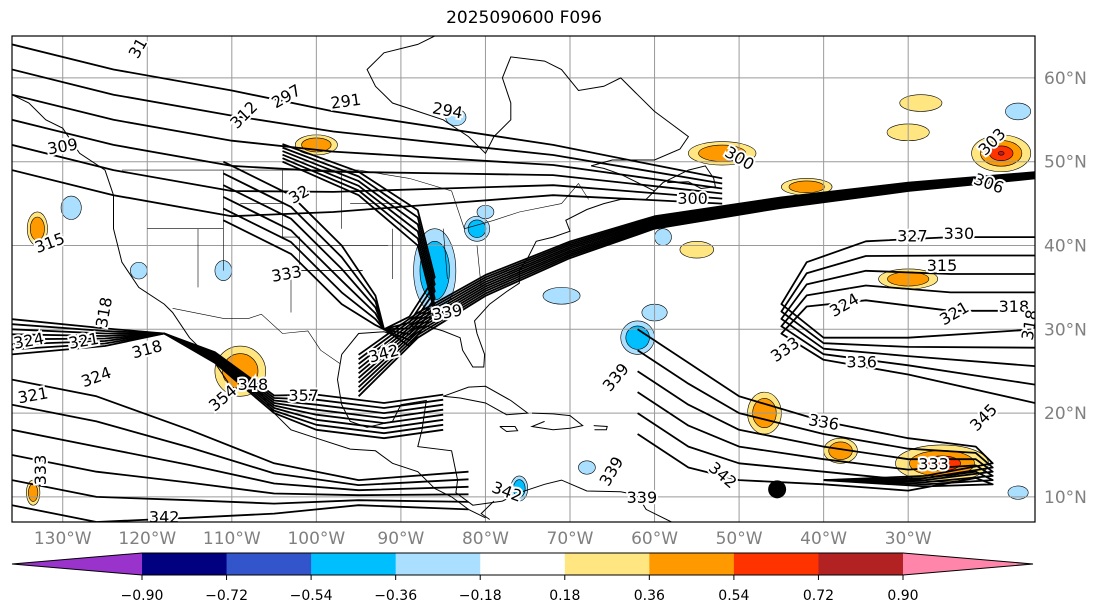  What do you see at coordinates (570, 539) in the screenshot?
I see `lon-tick-label: 70°W` at bounding box center [570, 539].